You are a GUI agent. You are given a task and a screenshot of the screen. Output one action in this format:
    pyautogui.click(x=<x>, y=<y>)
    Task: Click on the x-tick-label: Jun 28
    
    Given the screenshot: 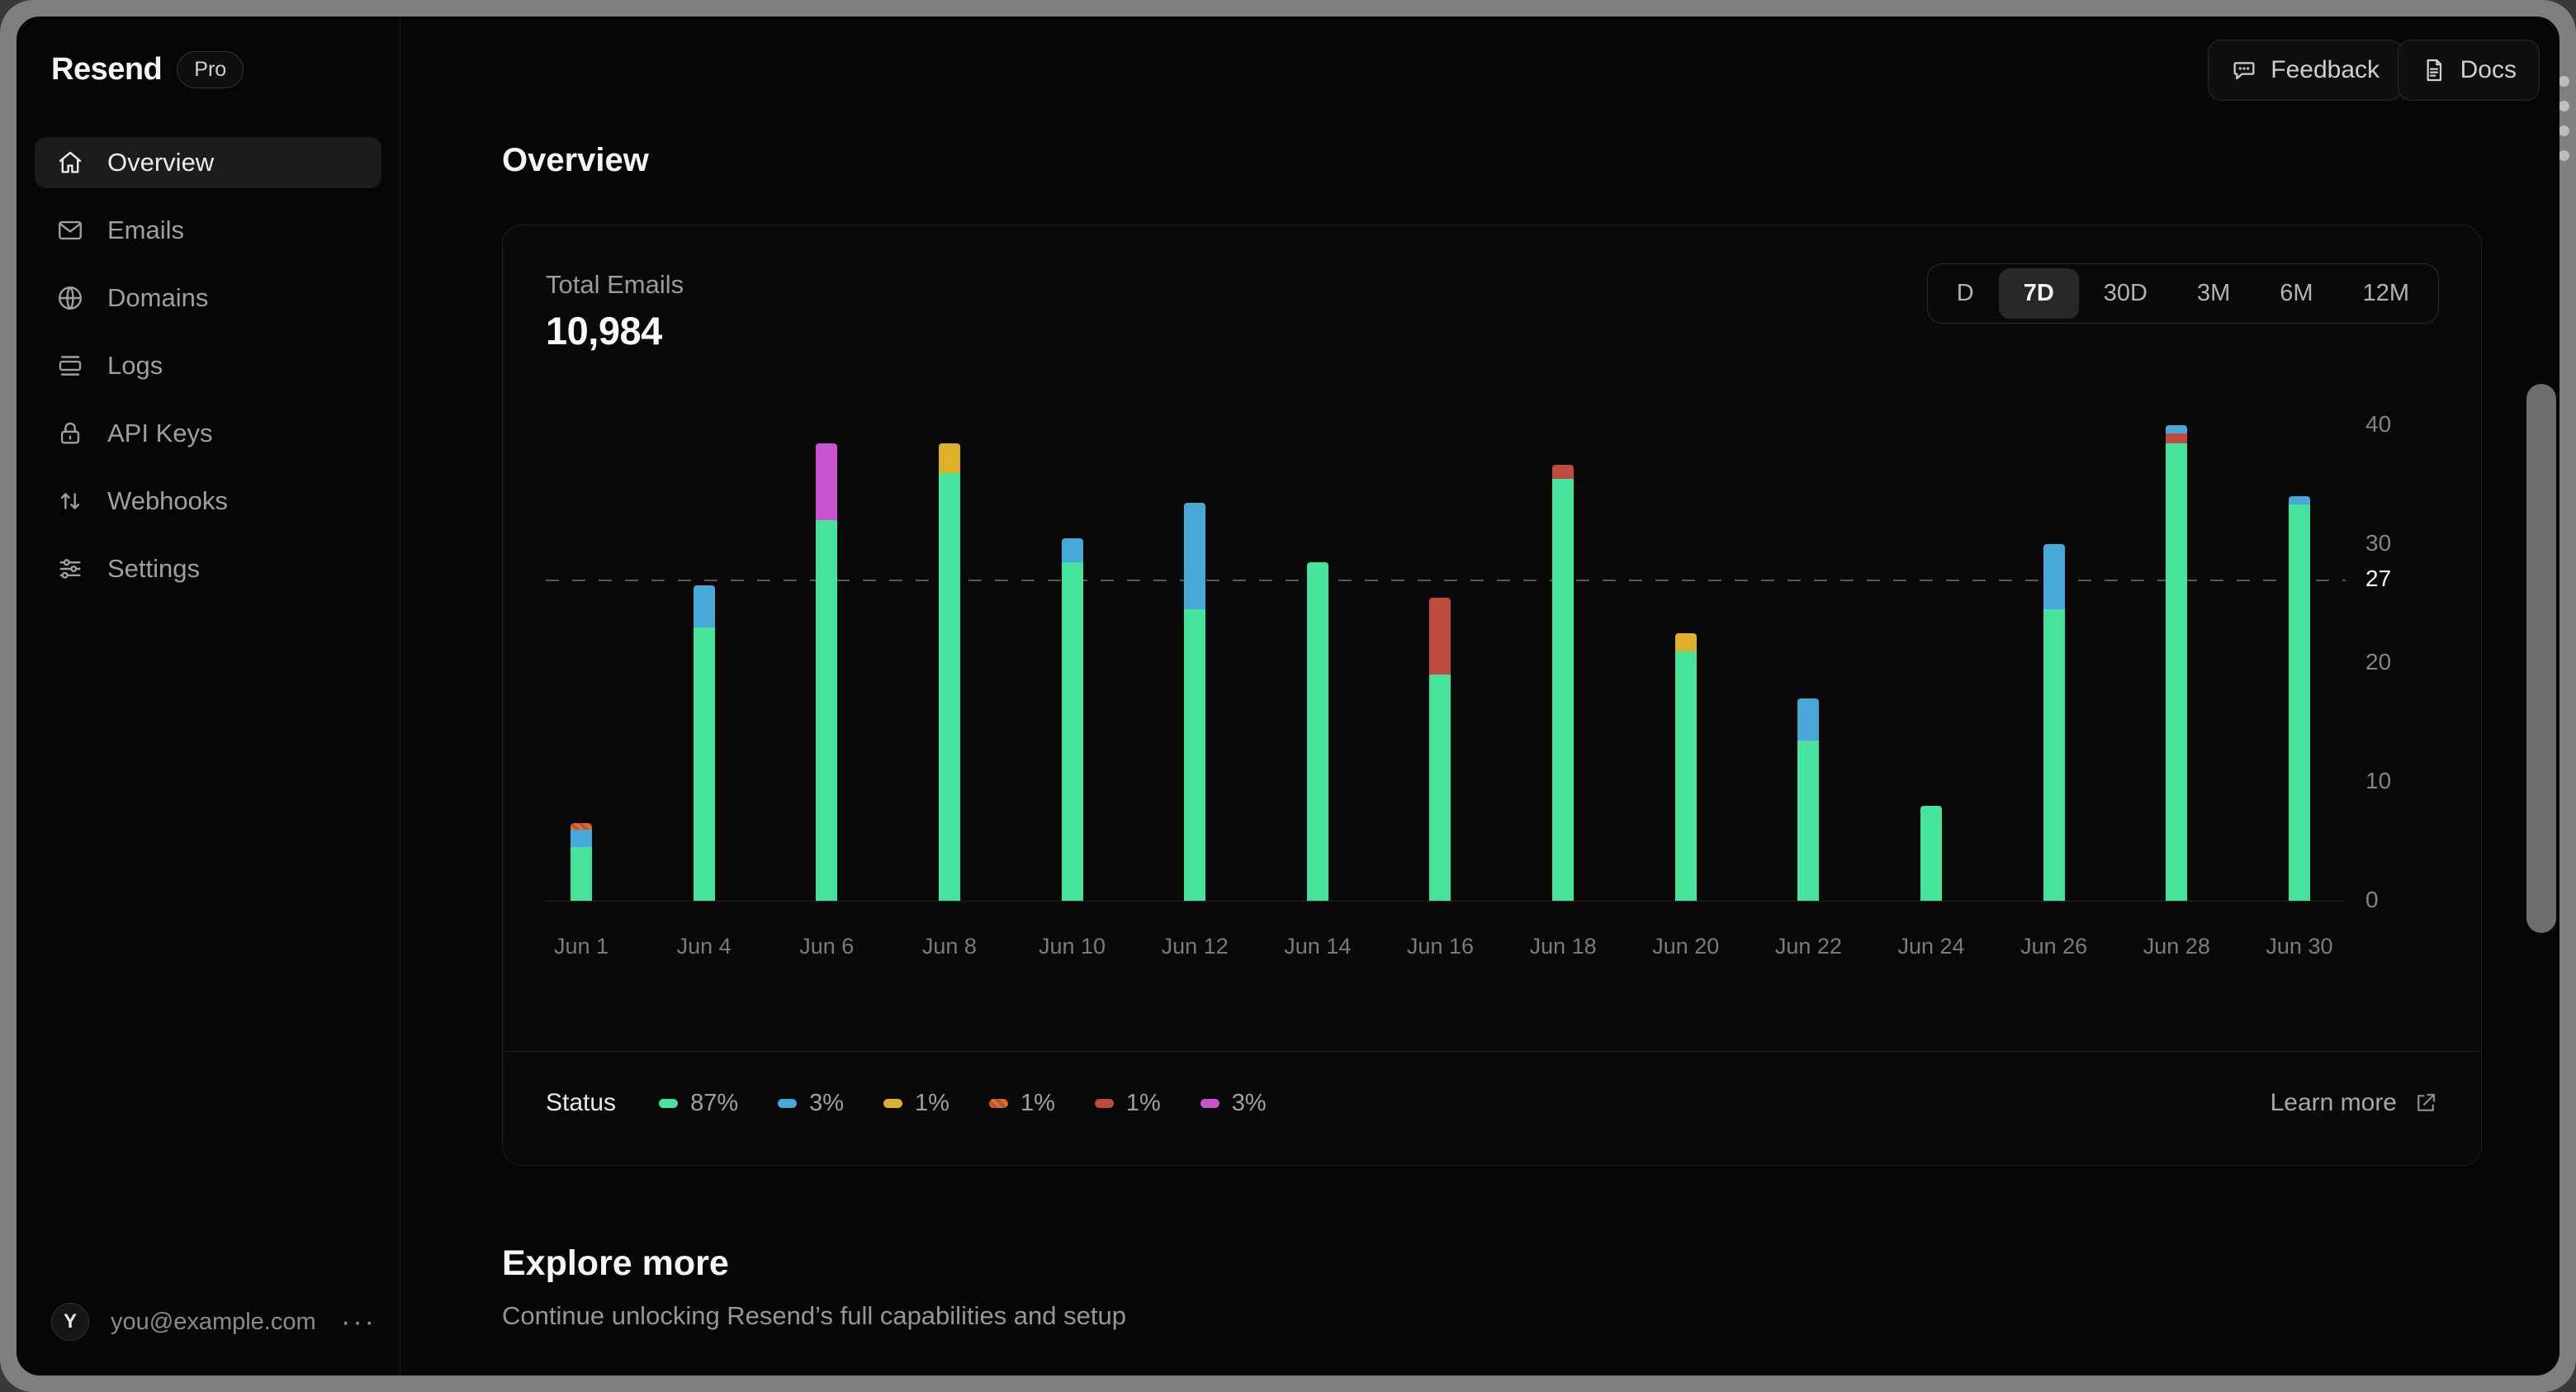 What is the action you would take?
    pyautogui.click(x=2176, y=947)
    